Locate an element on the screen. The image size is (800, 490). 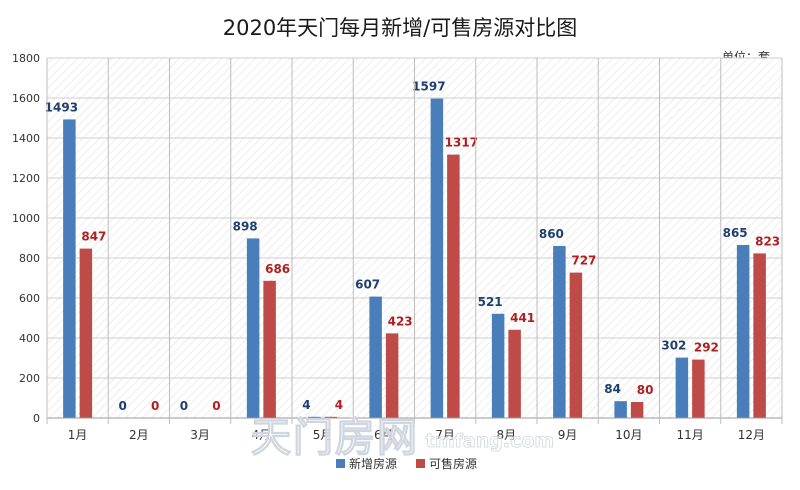
x-tick-label: 12月 is located at coordinates (751, 435).